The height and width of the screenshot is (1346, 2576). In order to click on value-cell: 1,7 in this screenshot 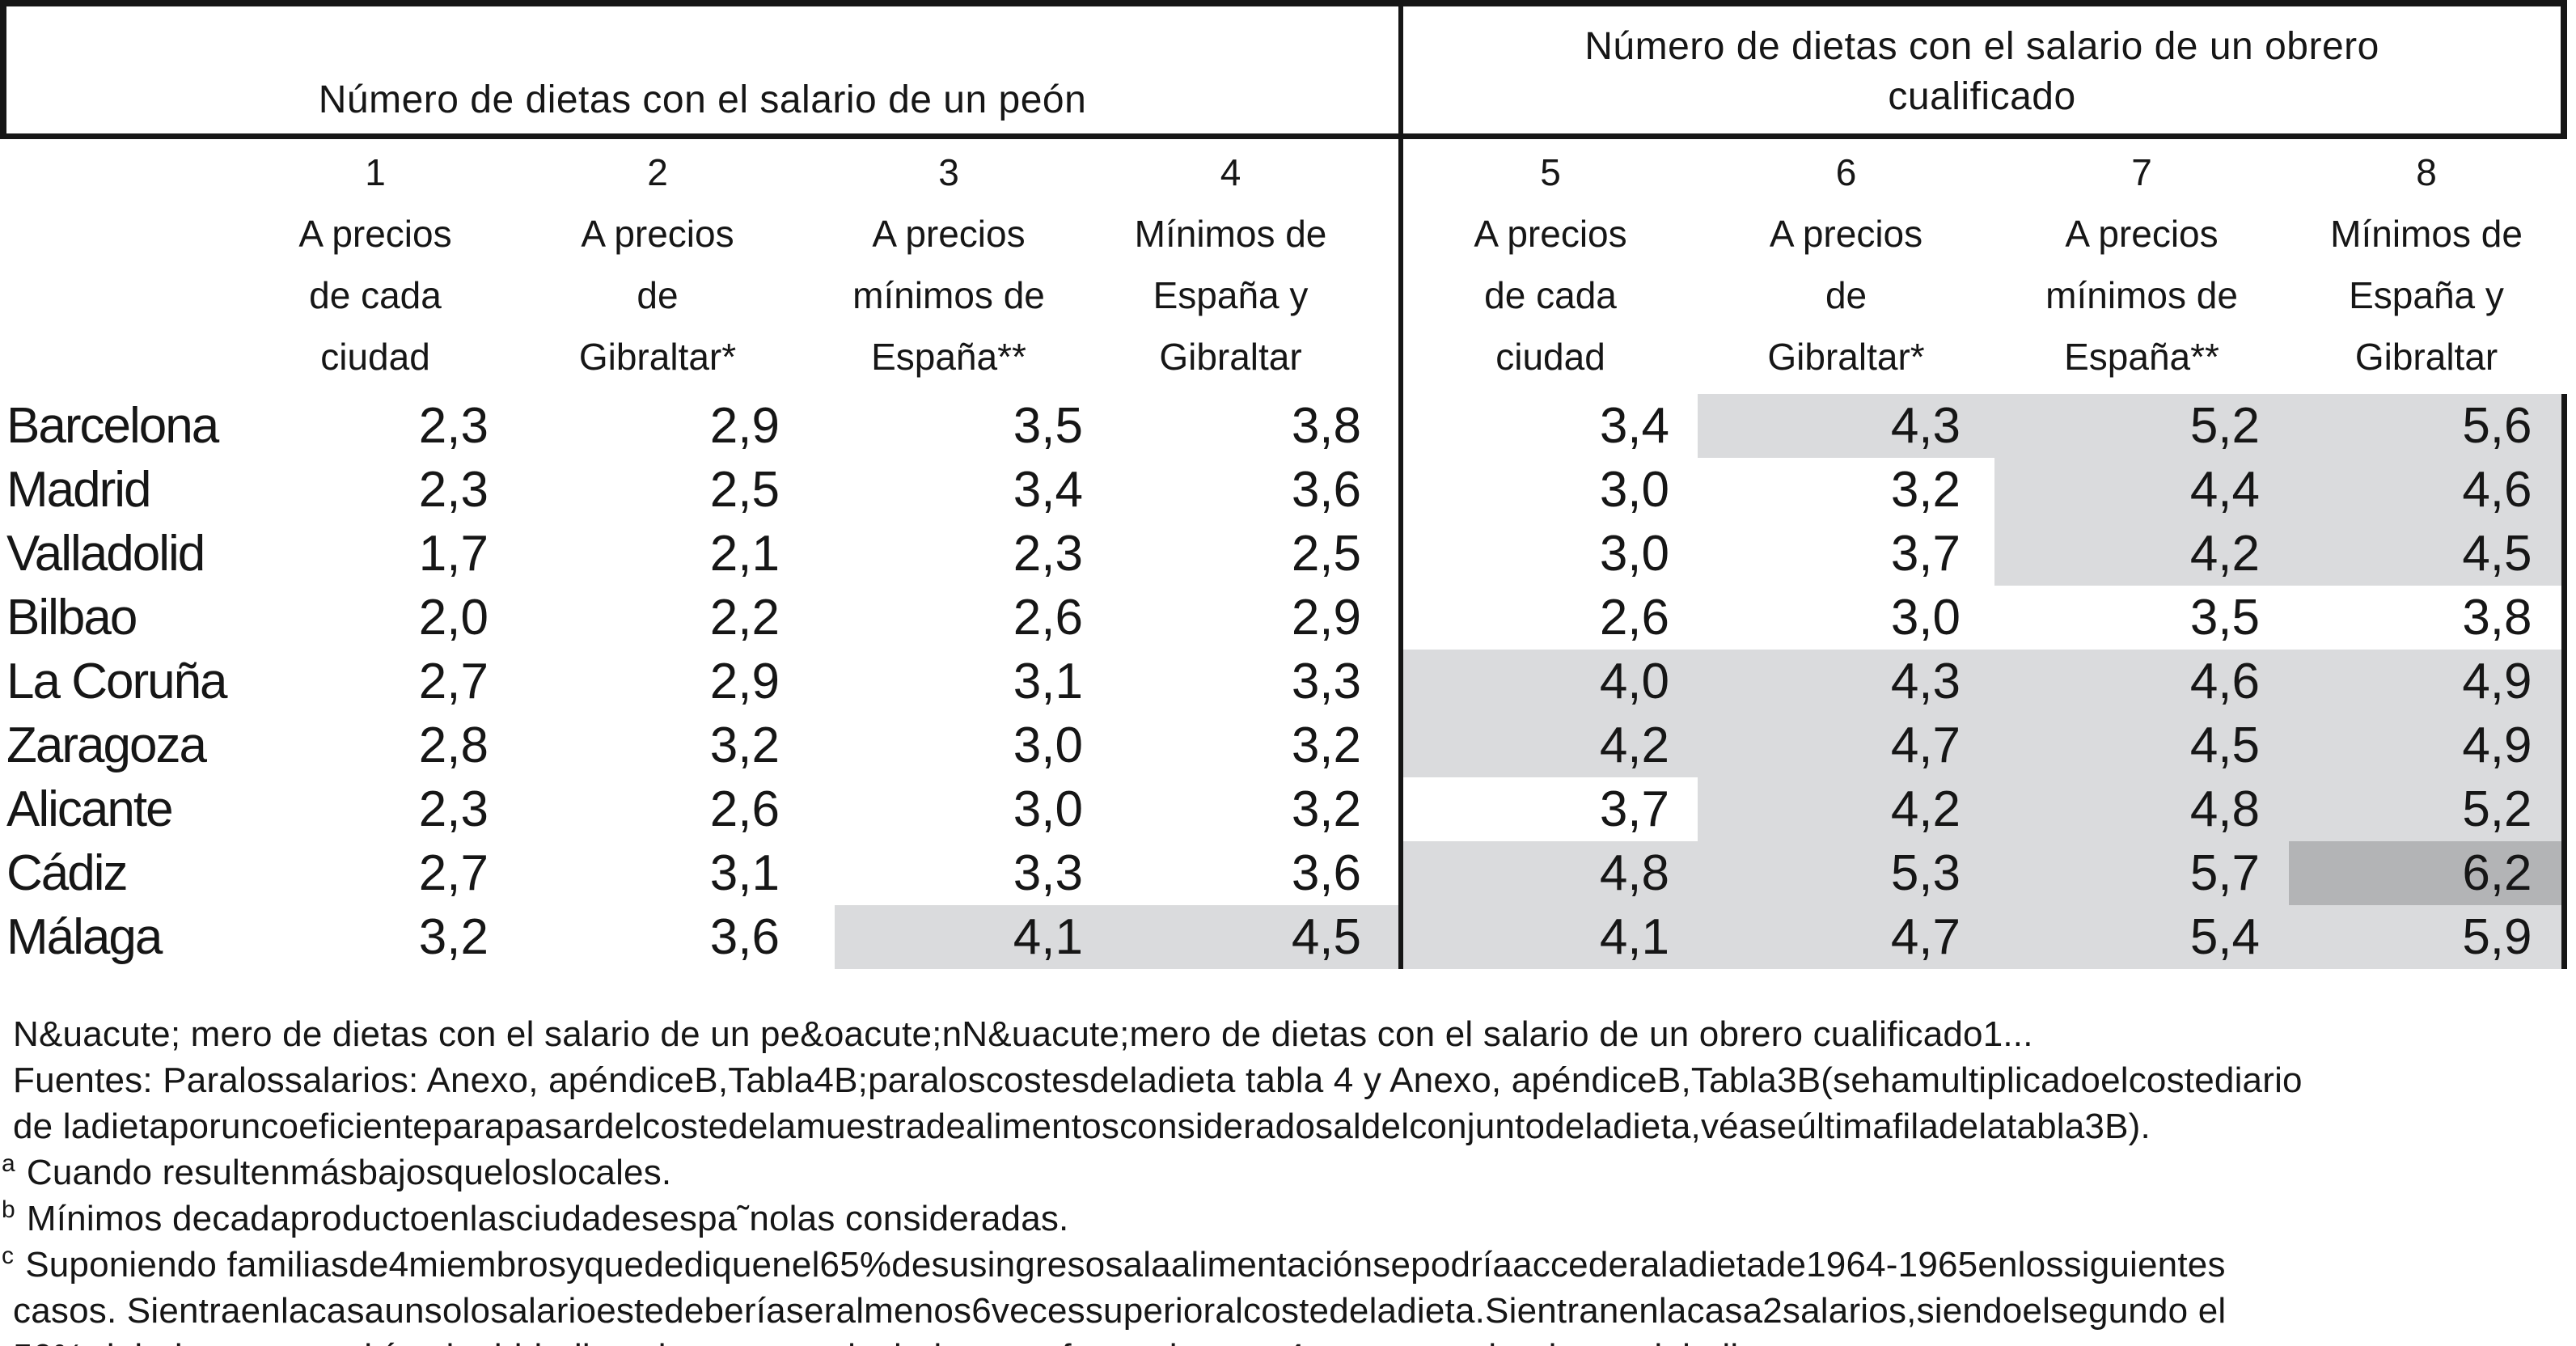, I will do `click(454, 554)`.